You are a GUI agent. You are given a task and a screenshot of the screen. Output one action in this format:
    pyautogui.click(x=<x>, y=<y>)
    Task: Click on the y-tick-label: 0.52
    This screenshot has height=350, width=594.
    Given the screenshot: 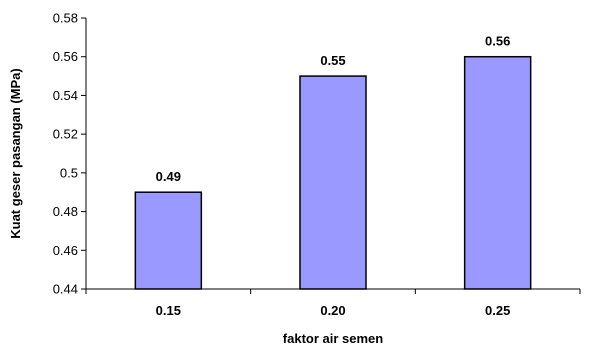 What is the action you would take?
    pyautogui.click(x=65, y=134)
    